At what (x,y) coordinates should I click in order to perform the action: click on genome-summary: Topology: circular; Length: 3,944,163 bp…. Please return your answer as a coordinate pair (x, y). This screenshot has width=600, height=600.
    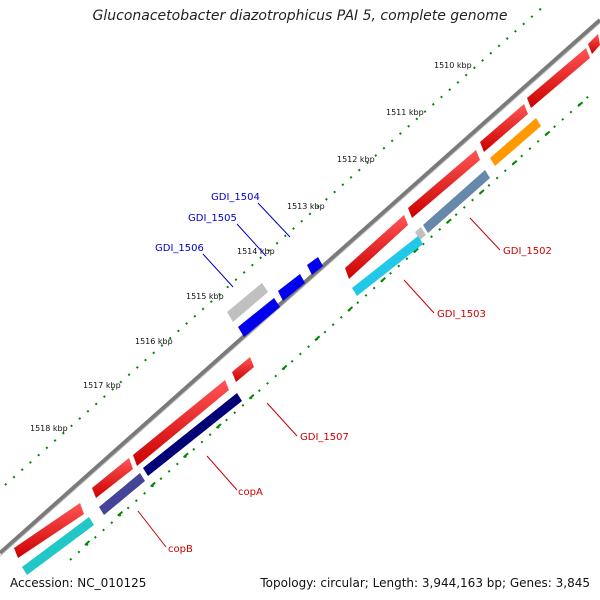
    Looking at the image, I should click on (425, 583).